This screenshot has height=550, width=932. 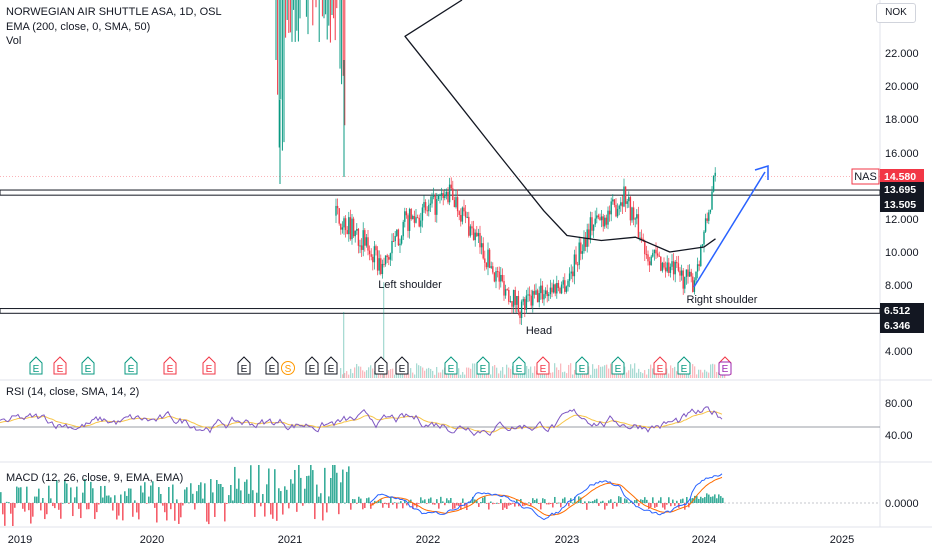 I want to click on ema-legend: EMA (200, close, 0, SMA, 50), so click(x=78, y=27).